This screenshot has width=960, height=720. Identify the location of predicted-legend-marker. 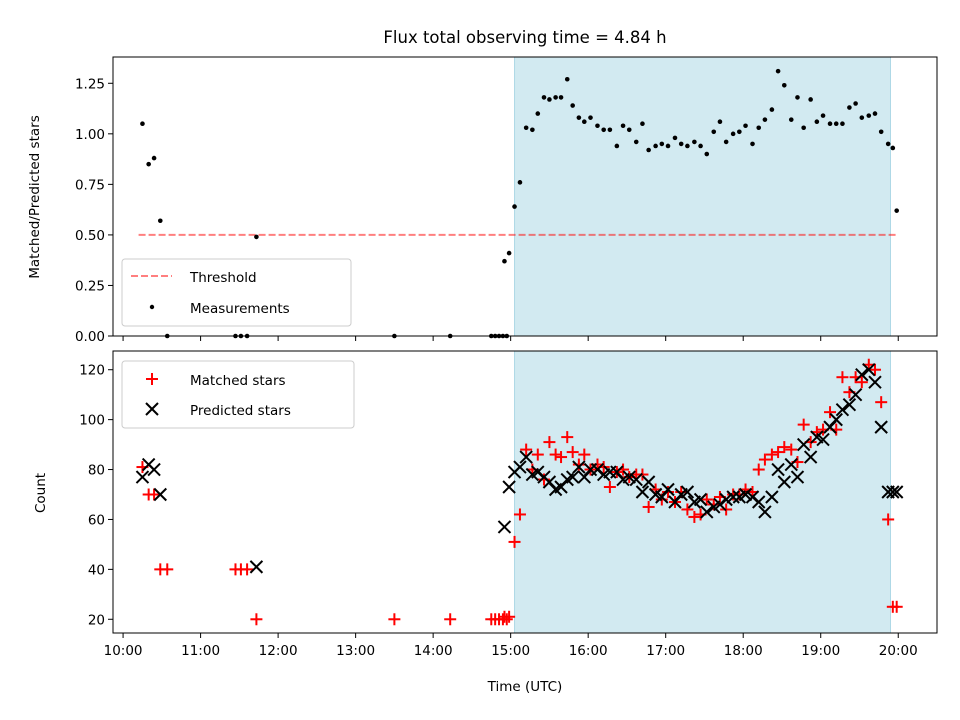
(152, 409).